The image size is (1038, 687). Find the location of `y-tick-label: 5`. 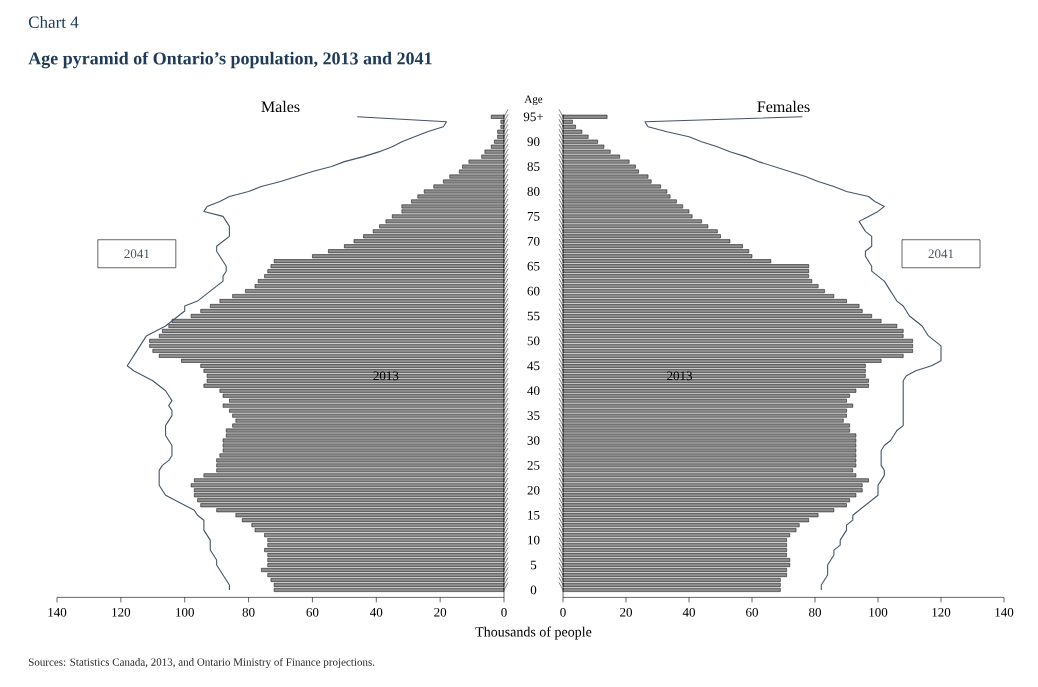

y-tick-label: 5 is located at coordinates (534, 565).